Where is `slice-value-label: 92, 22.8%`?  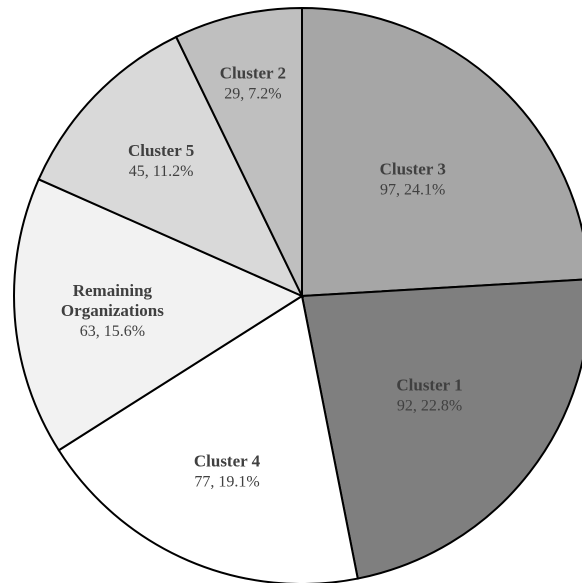 slice-value-label: 92, 22.8% is located at coordinates (429, 406).